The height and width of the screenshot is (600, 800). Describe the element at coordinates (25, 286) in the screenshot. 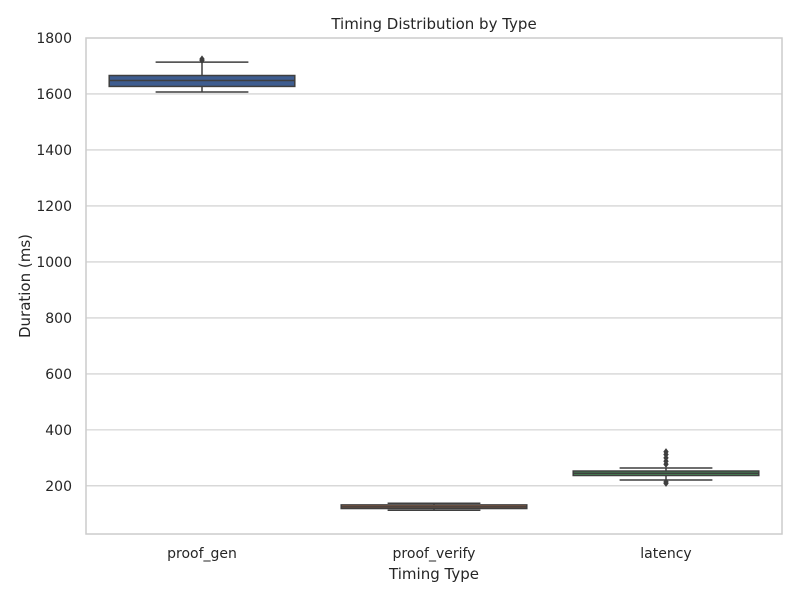

I see `y-axis-label: Duration (ms)` at that location.